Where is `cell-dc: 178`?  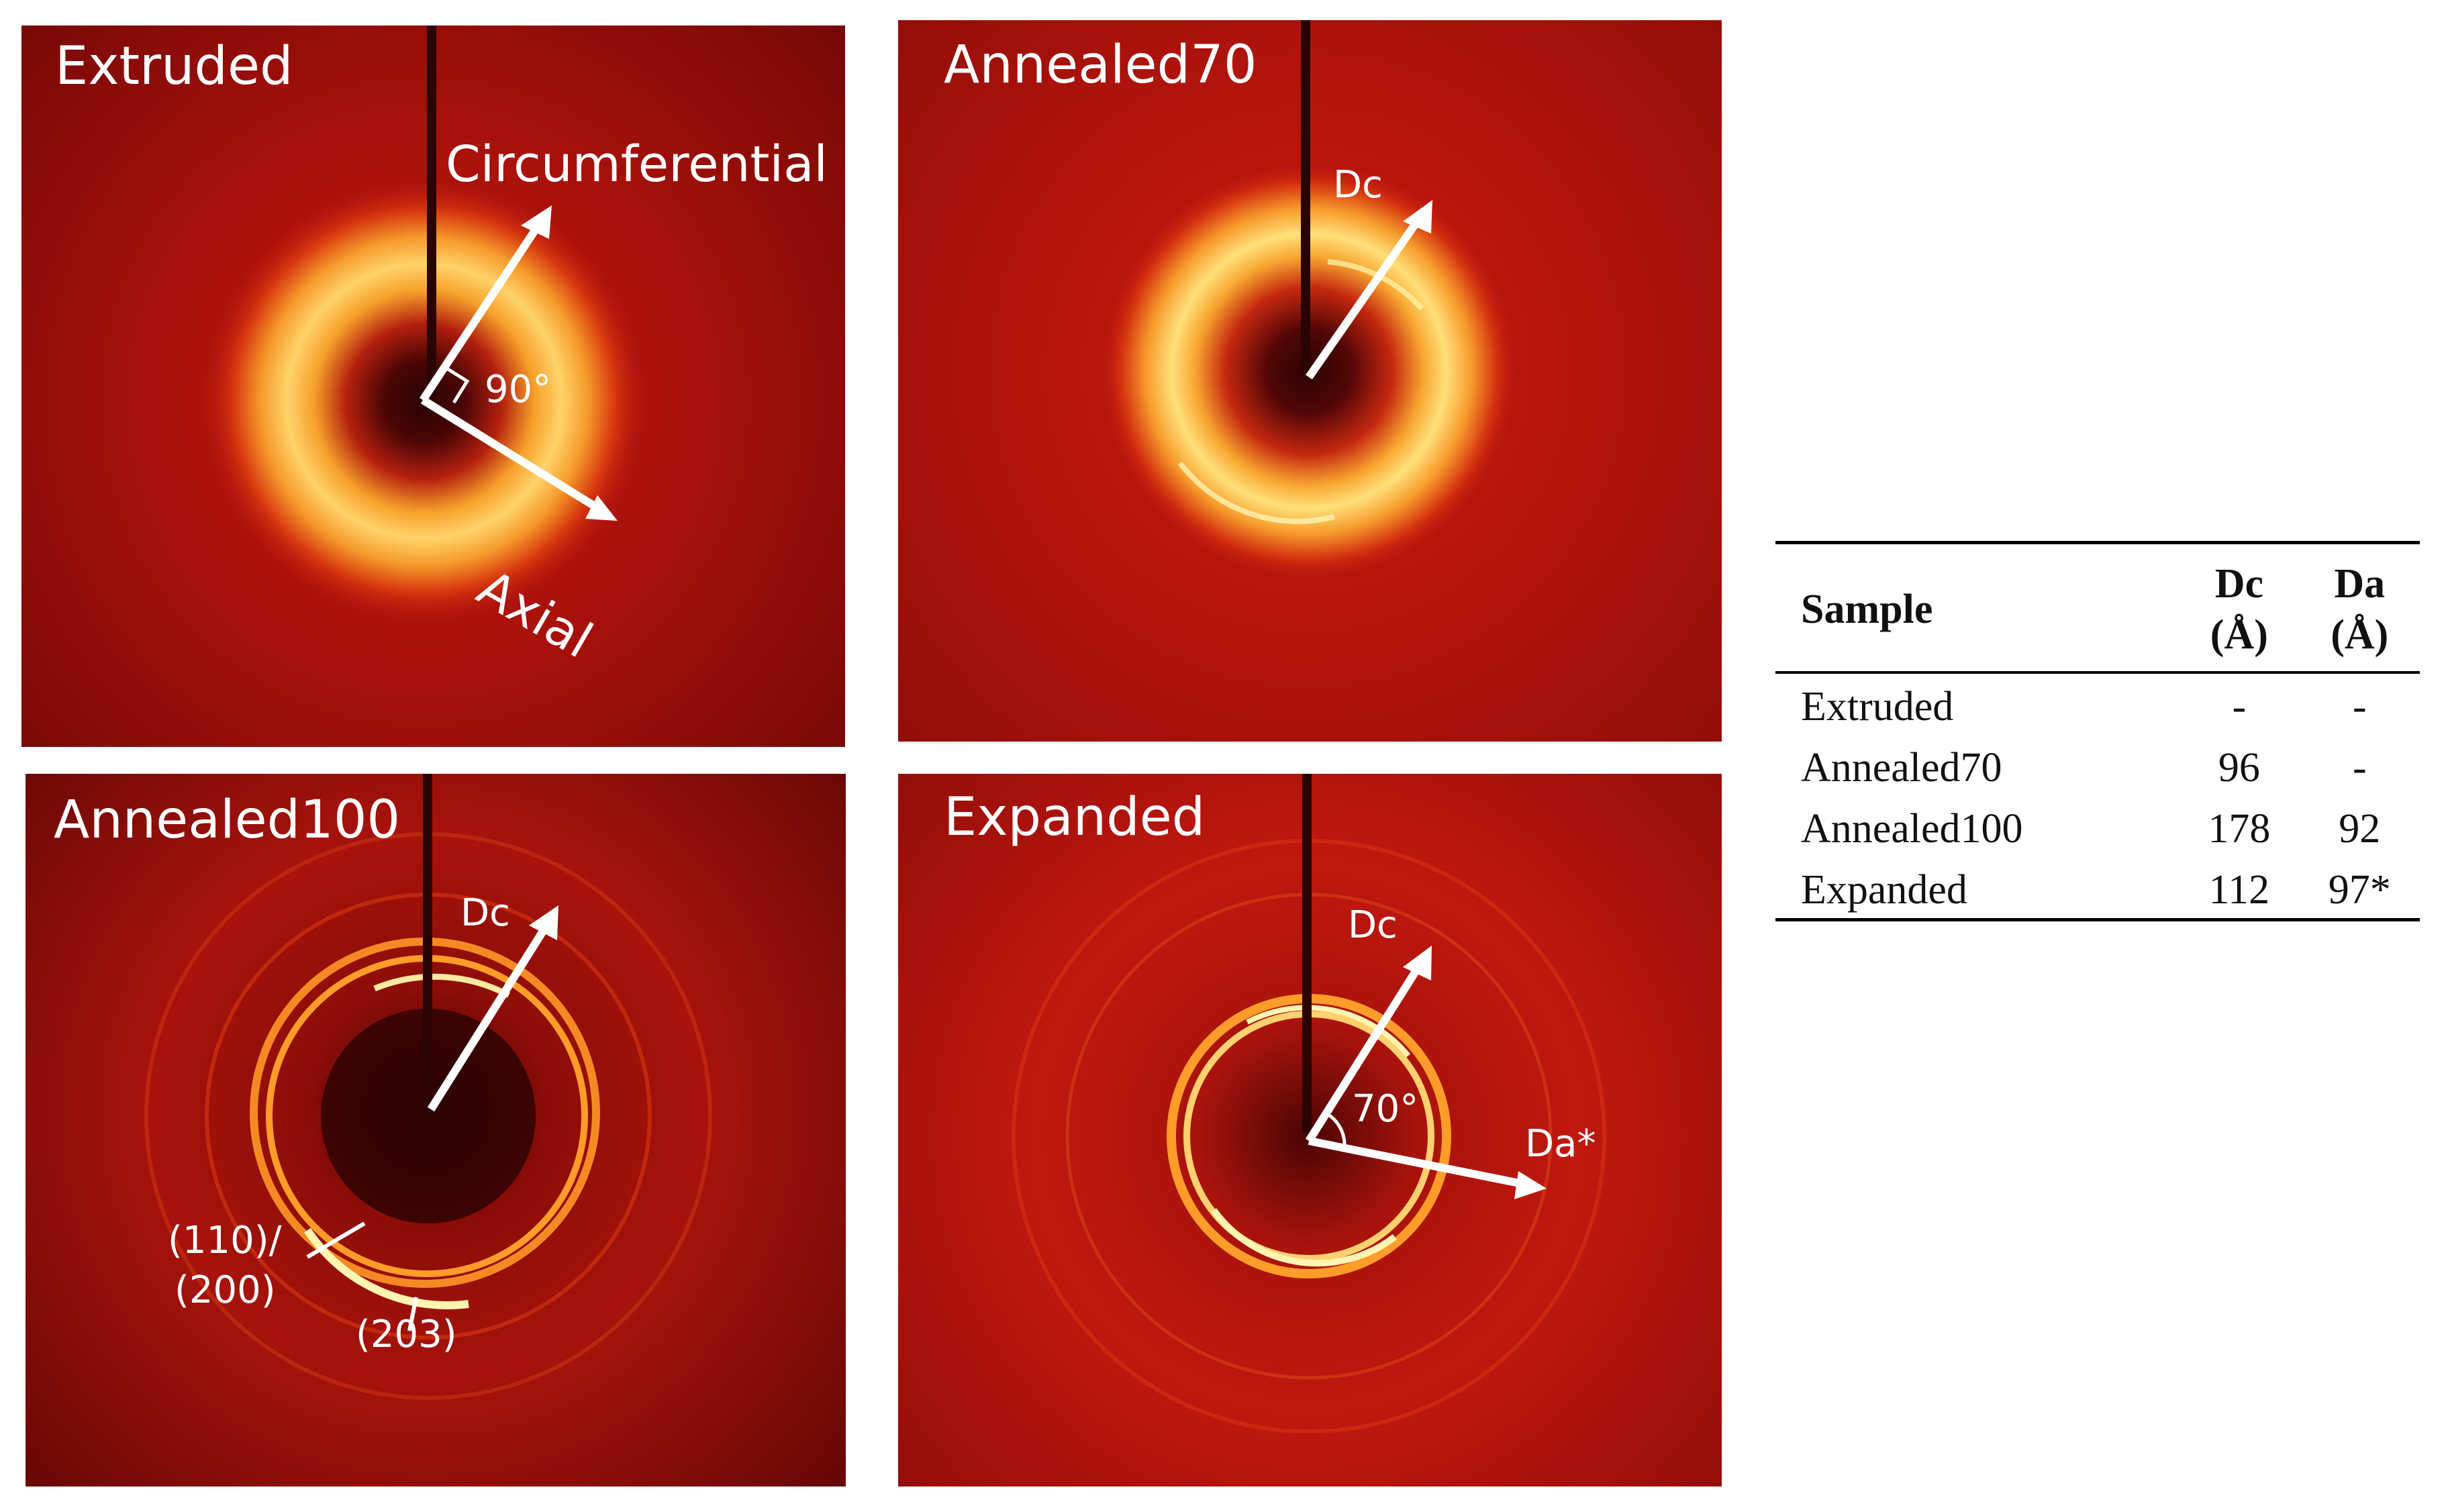
cell-dc: 178 is located at coordinates (2239, 829).